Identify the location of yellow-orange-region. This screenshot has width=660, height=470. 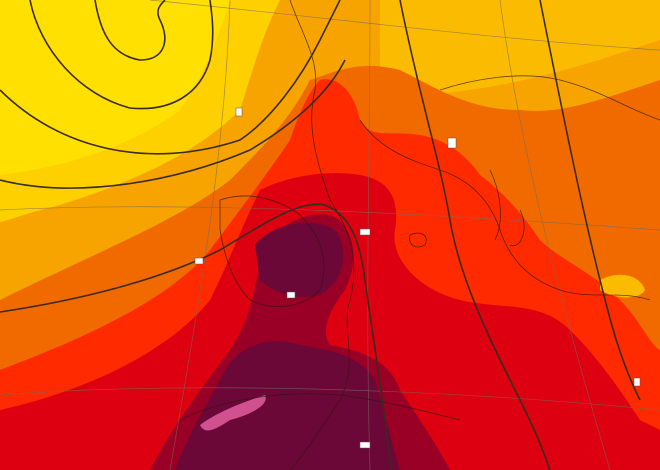
(520, 60).